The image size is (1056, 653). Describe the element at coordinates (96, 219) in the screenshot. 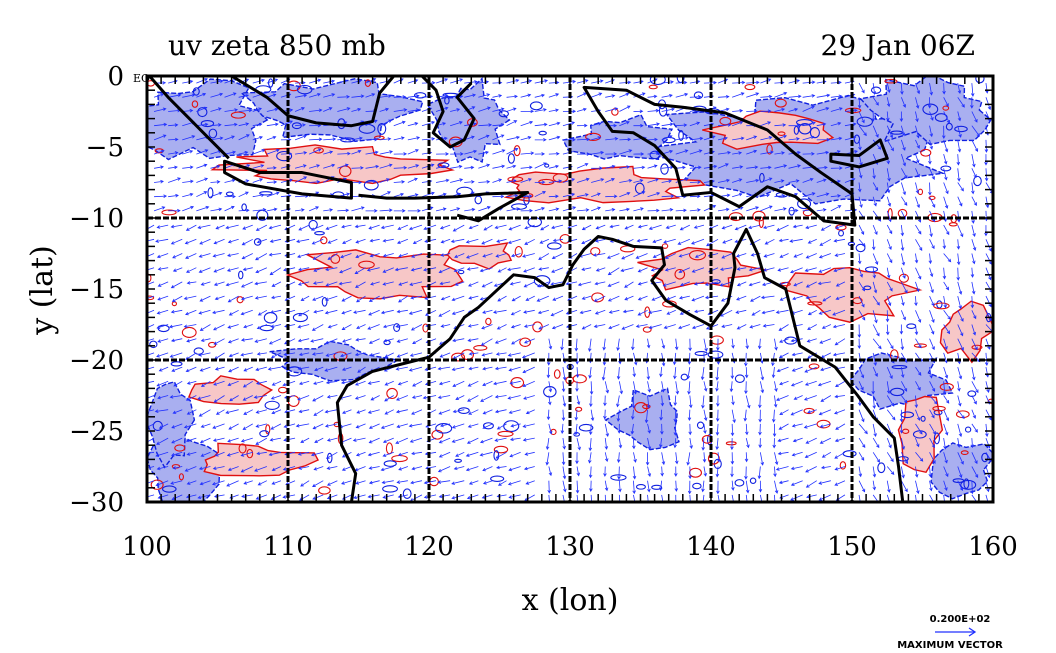

I see `y-tick-label: −10` at that location.